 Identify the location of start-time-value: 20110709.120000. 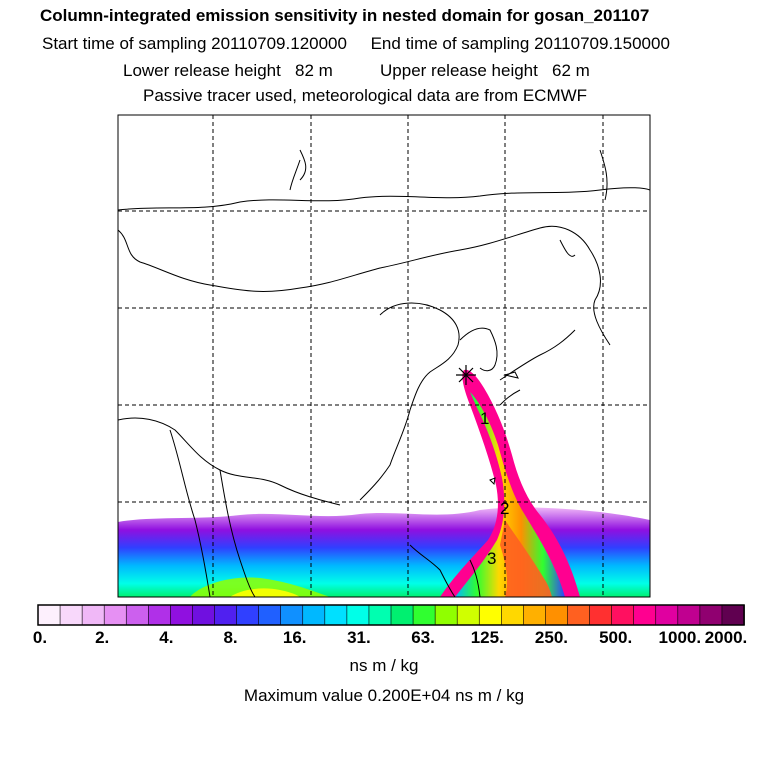
(279, 43).